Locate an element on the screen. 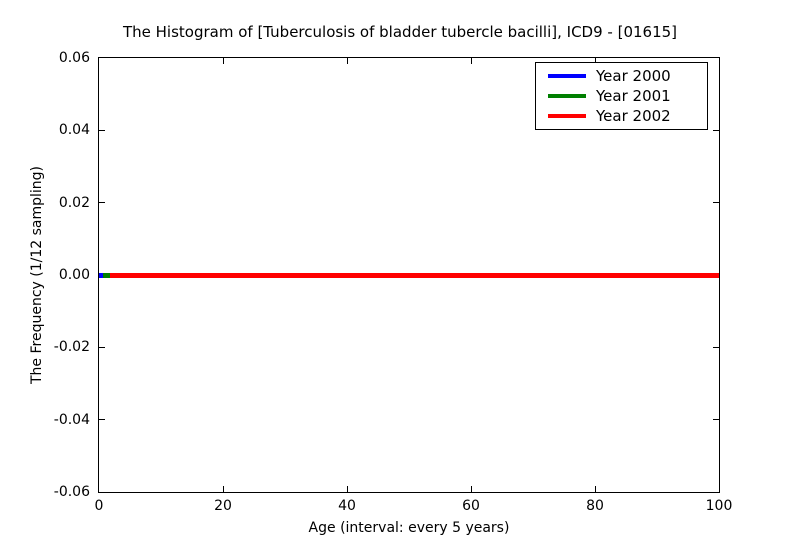 This screenshot has width=800, height=550. legend-label: Year 2002 is located at coordinates (633, 116).